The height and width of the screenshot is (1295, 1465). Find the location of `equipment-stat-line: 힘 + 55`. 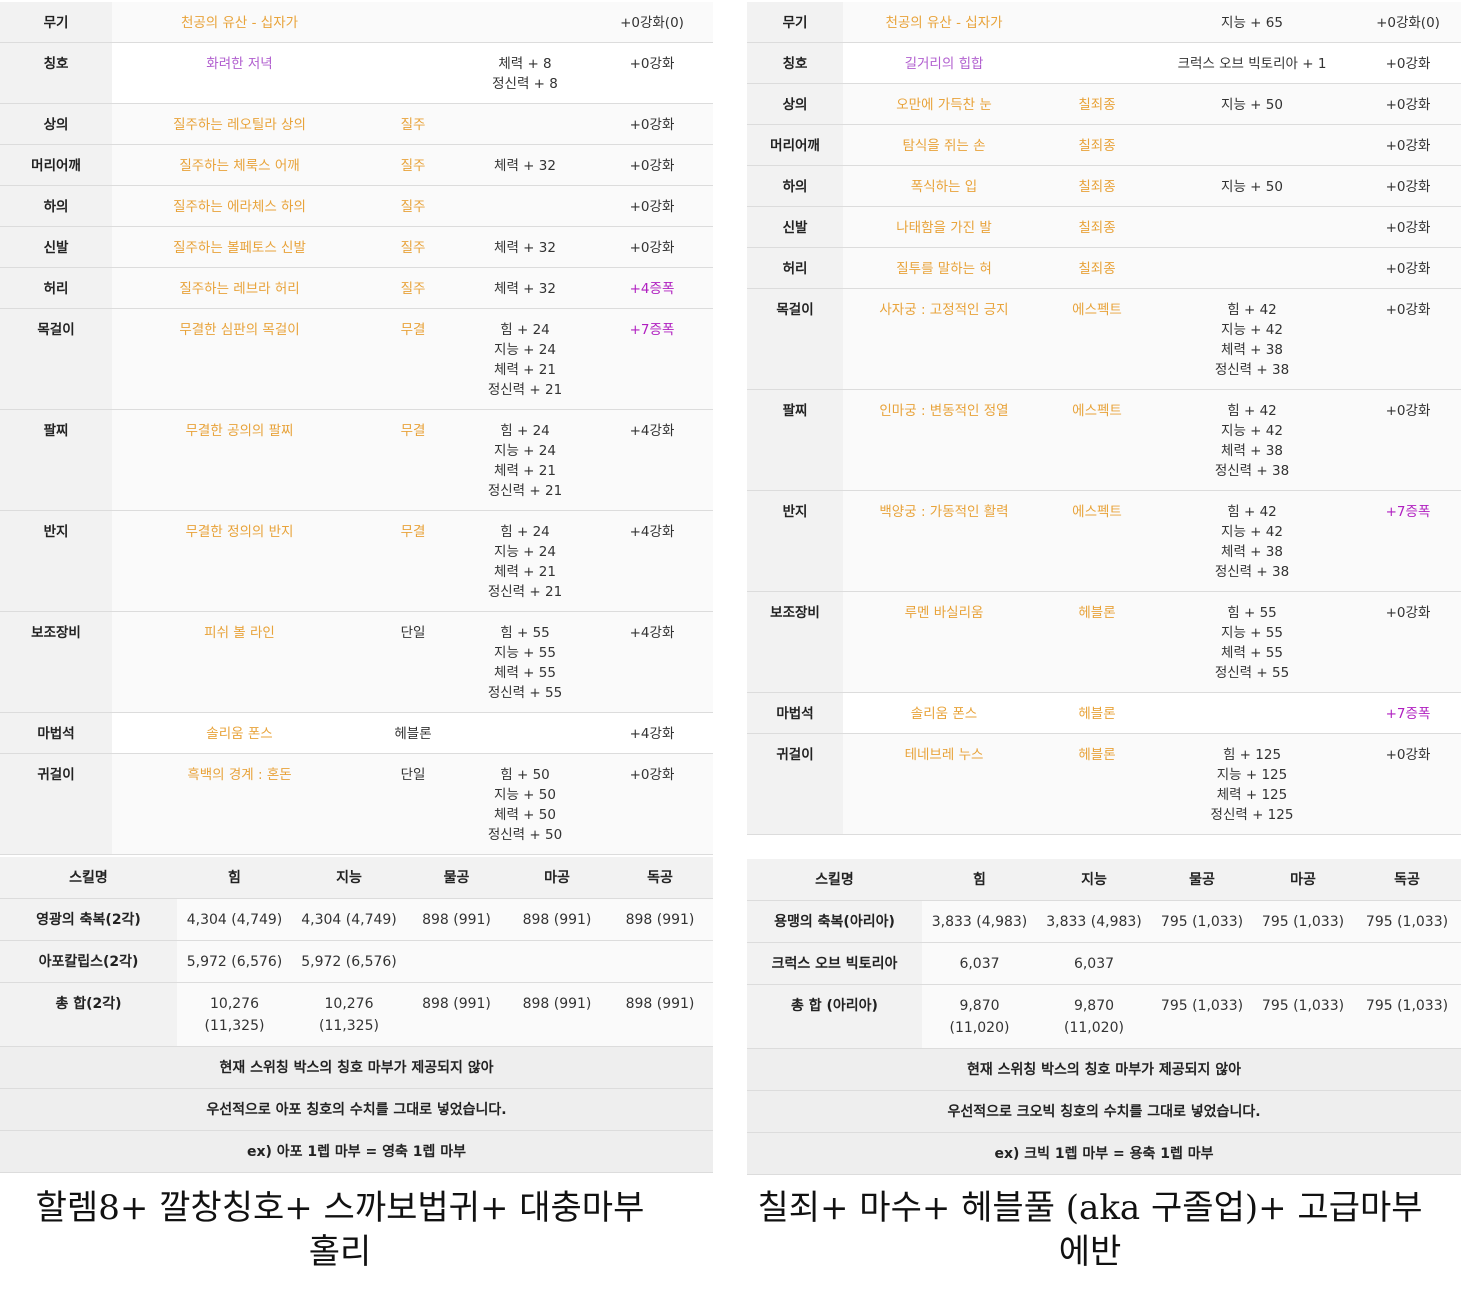

equipment-stat-line: 힘 + 55 is located at coordinates (525, 633).